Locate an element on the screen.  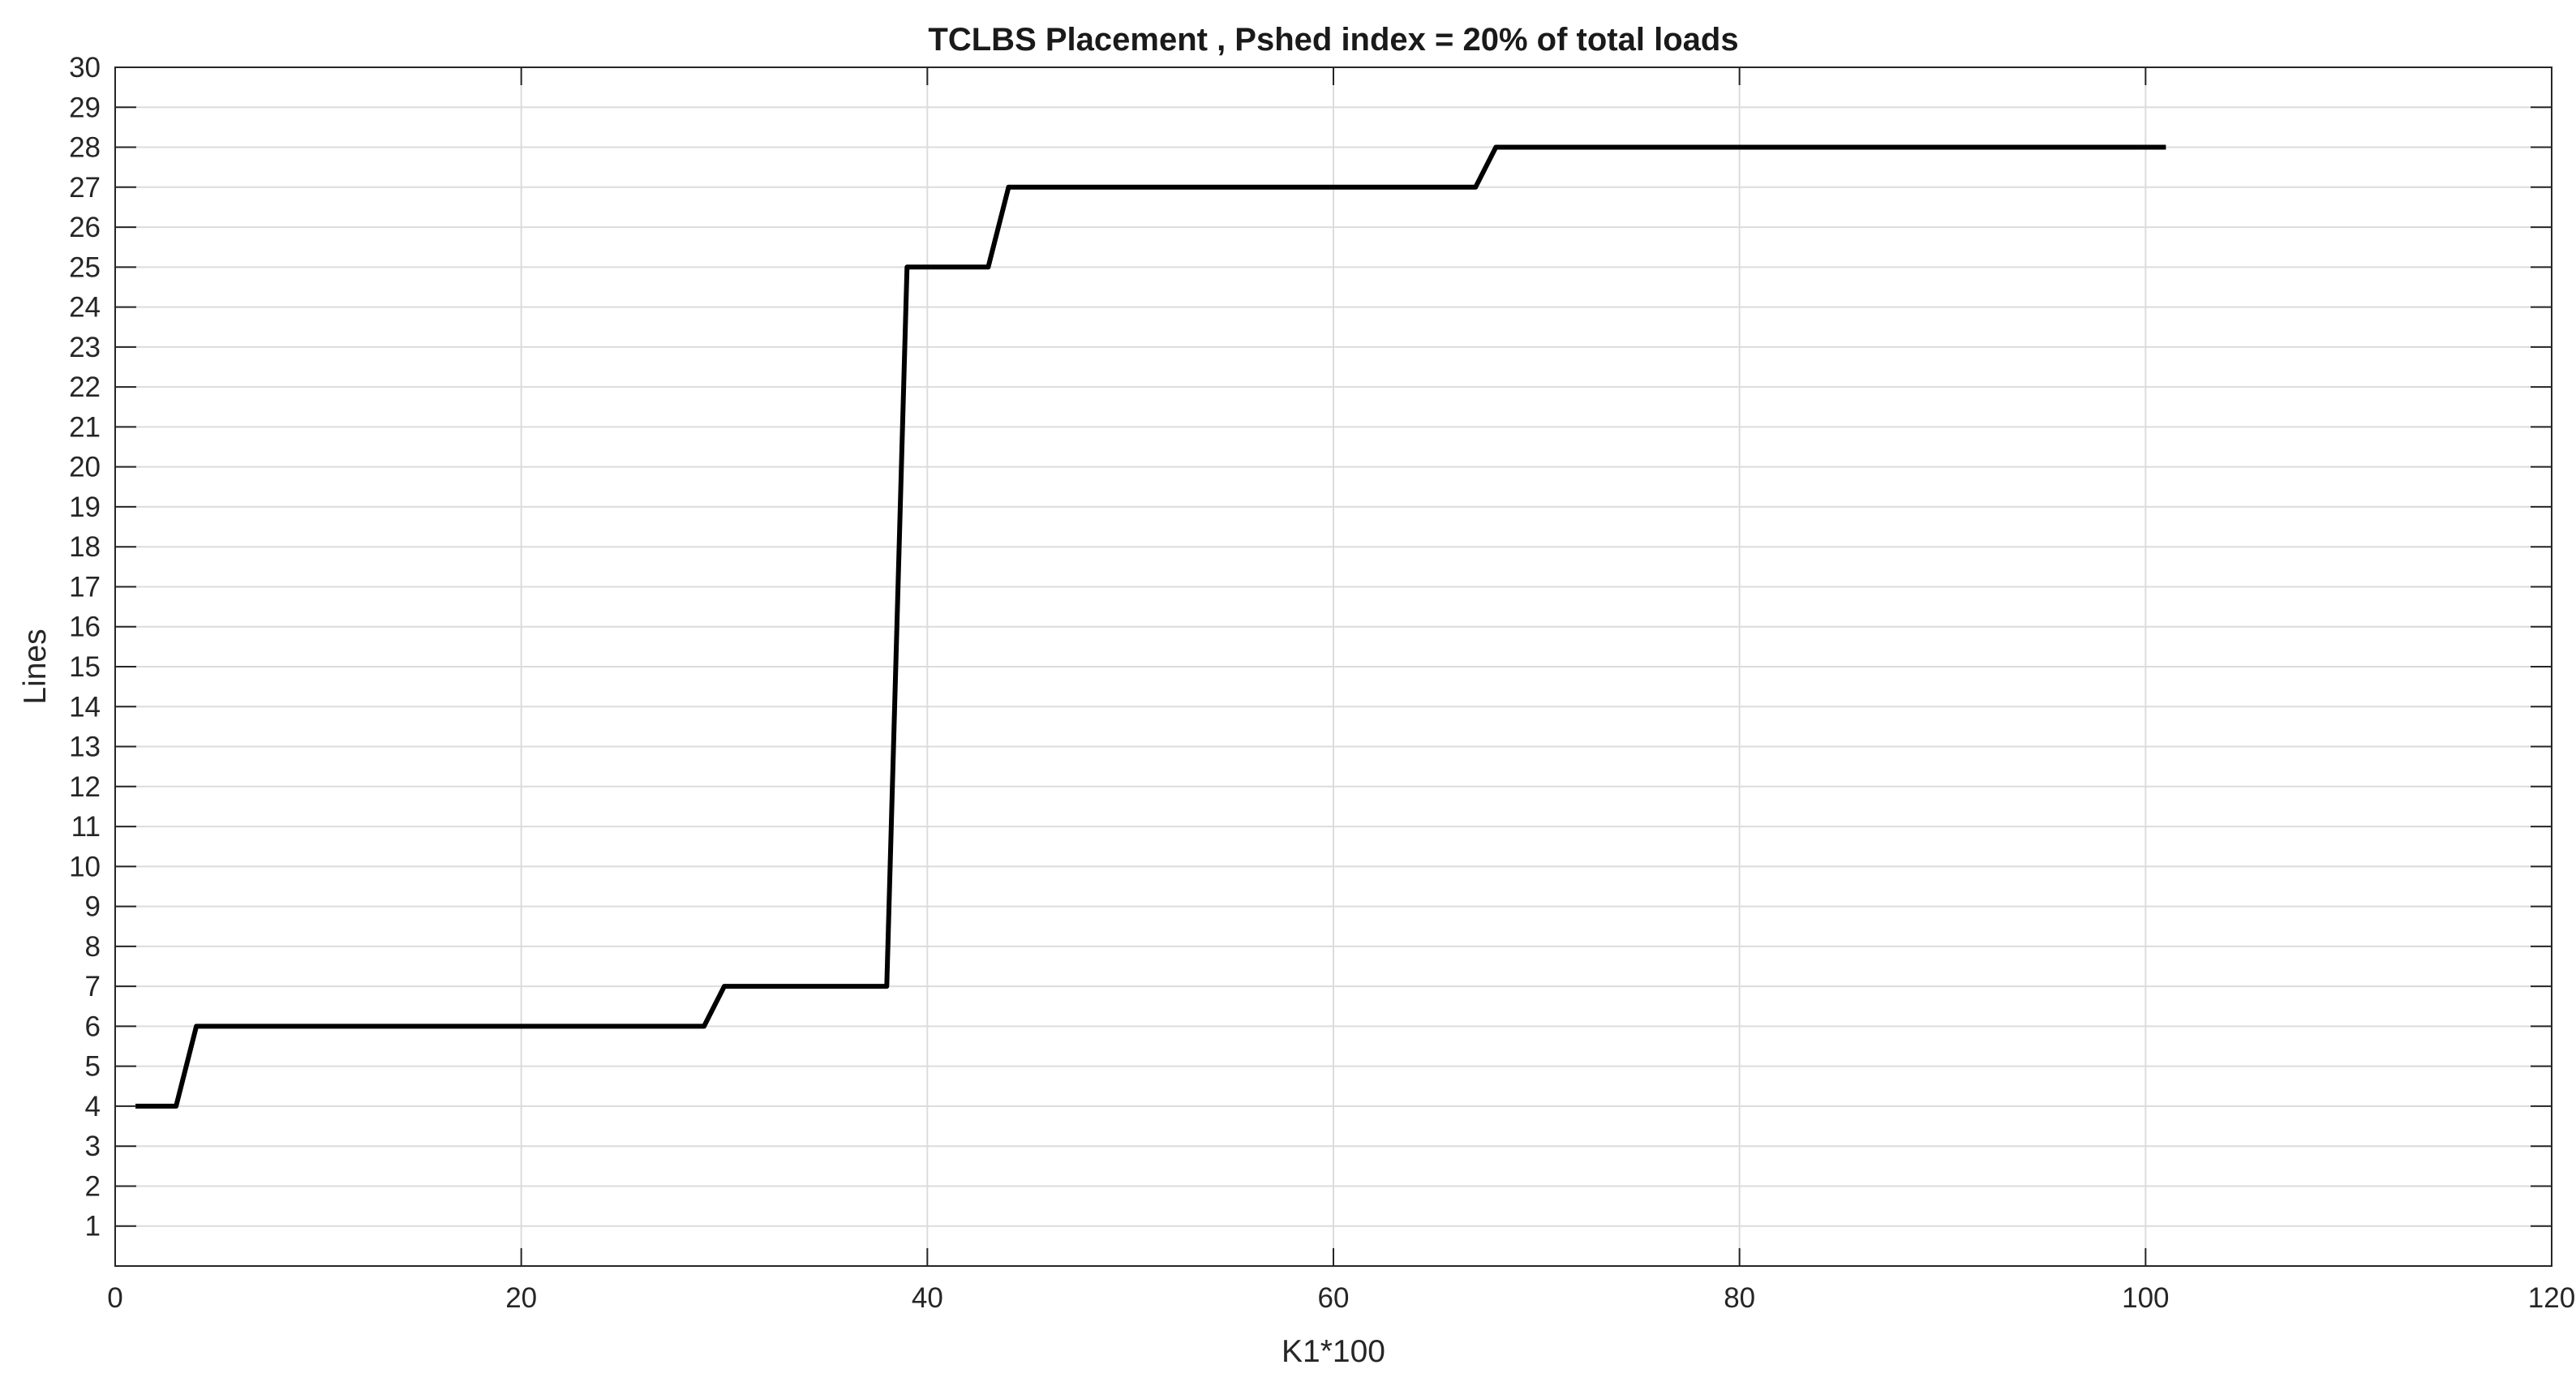
y-tick-label: 11 is located at coordinates (86, 827).